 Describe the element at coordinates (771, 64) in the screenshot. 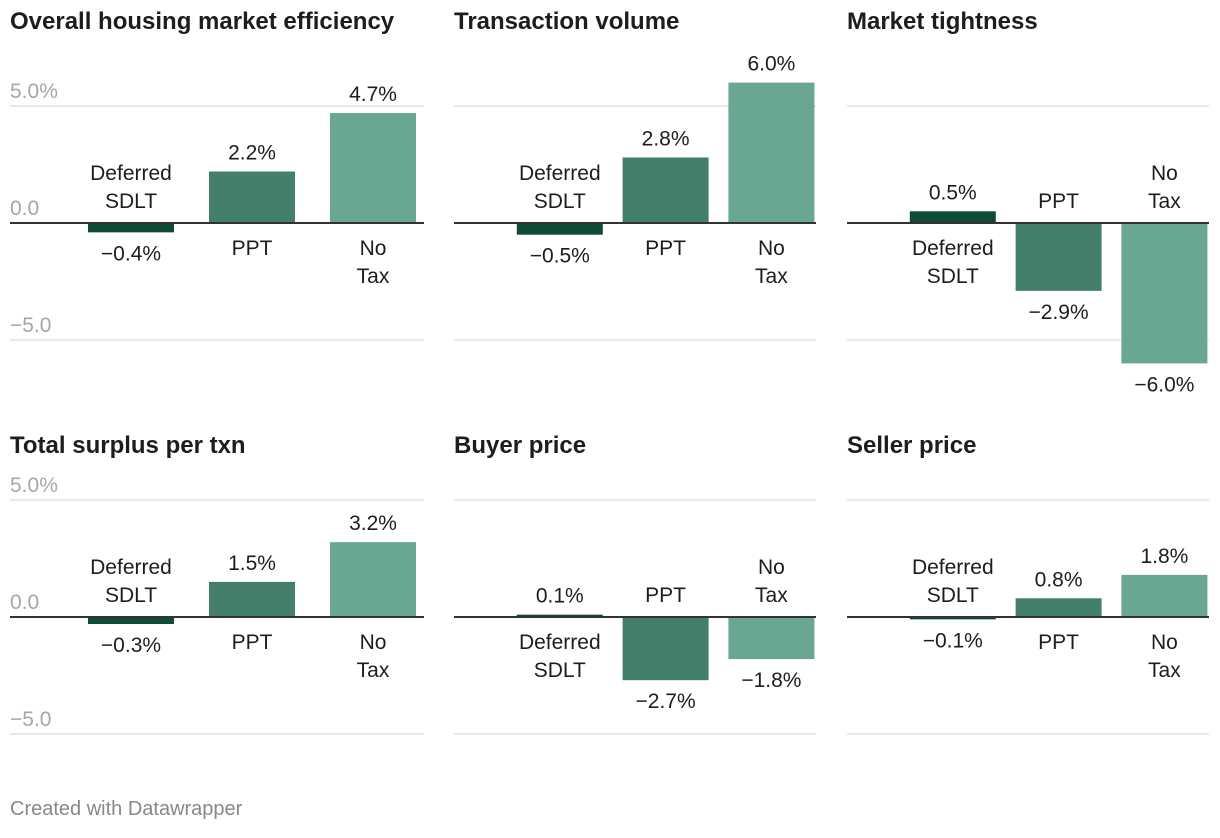

I see `data-label: 6.0%` at that location.